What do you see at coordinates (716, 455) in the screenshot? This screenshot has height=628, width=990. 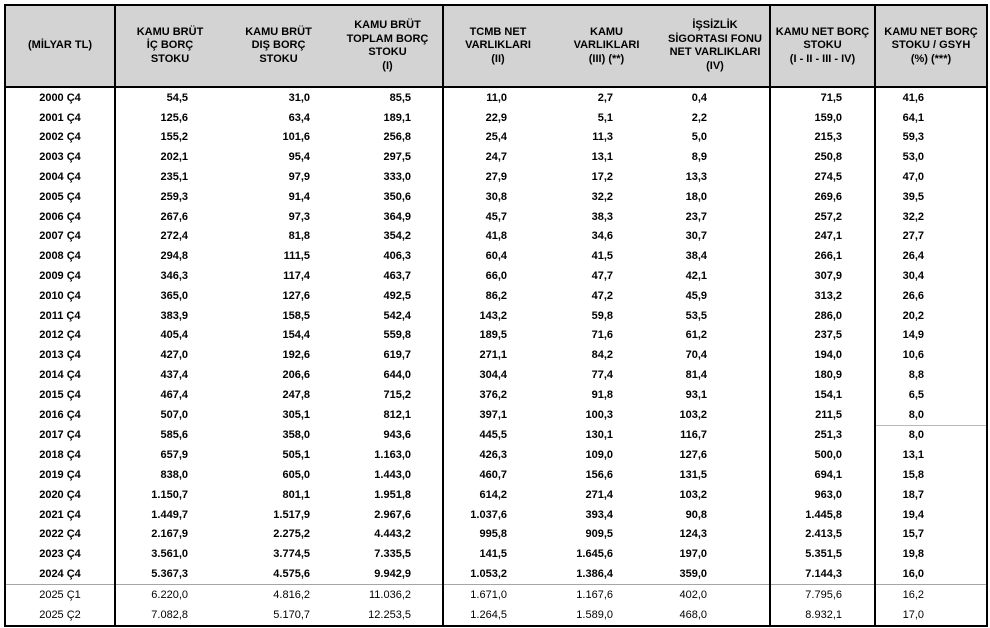 I see `value-cell: 127,6` at bounding box center [716, 455].